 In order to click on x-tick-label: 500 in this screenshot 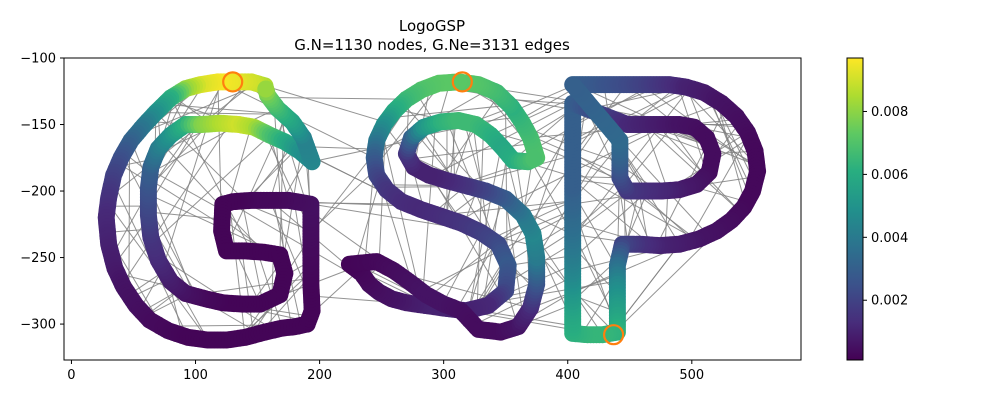, I will do `click(691, 375)`.